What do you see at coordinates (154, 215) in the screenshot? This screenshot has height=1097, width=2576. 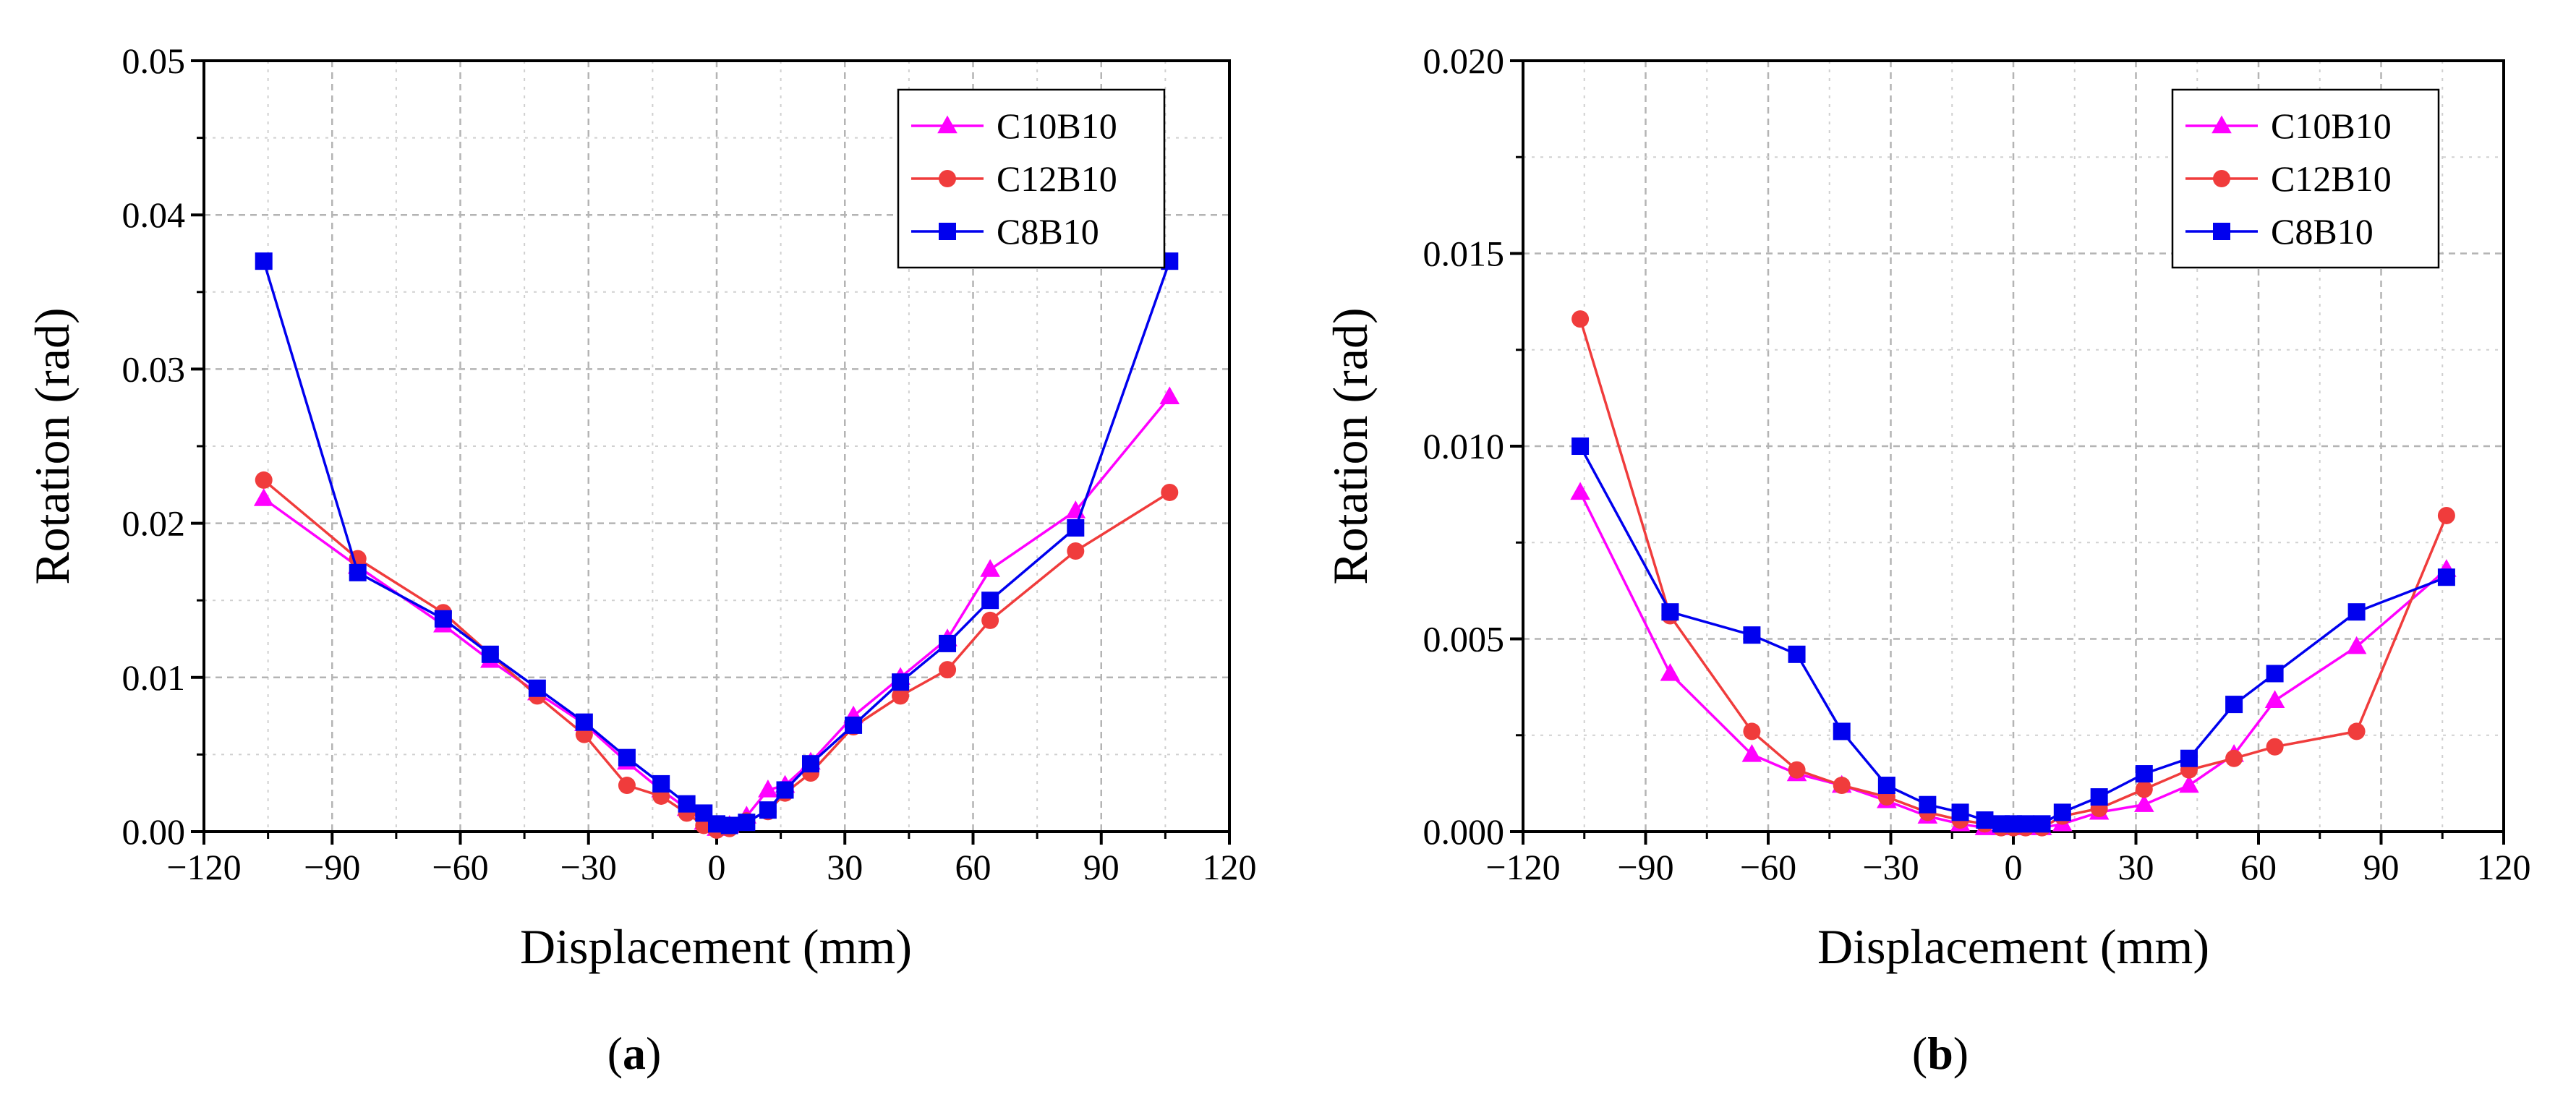 I see `chart0-y-tick-label: 0.04` at bounding box center [154, 215].